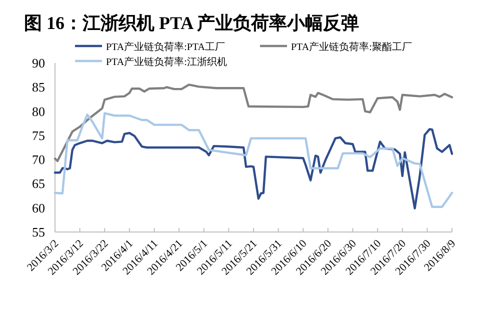  What do you see at coordinates (38, 160) in the screenshot?
I see `y-tick-label: 70` at bounding box center [38, 160].